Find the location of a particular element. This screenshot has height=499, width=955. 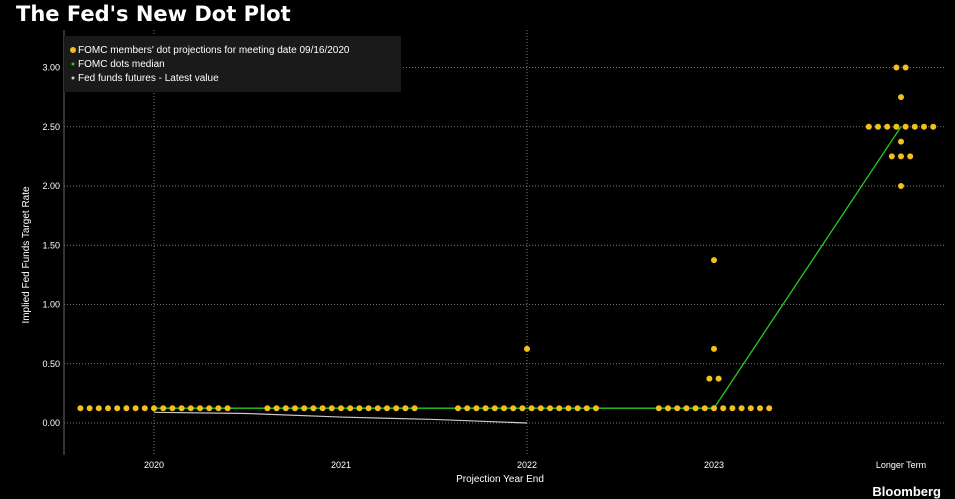

y-axis: 0.00 0.50 1.00 1.50 2.00 2.50 3.00 is located at coordinates (53, 242).